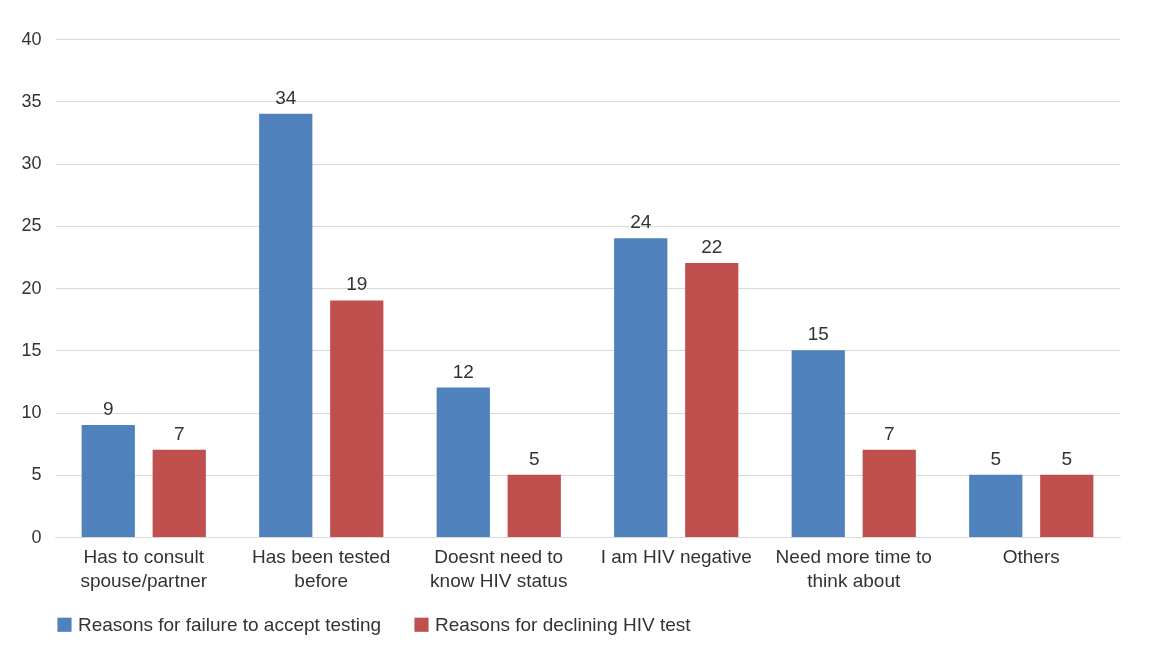  Describe the element at coordinates (31, 412) in the screenshot. I see `y-tick-label: 10` at that location.